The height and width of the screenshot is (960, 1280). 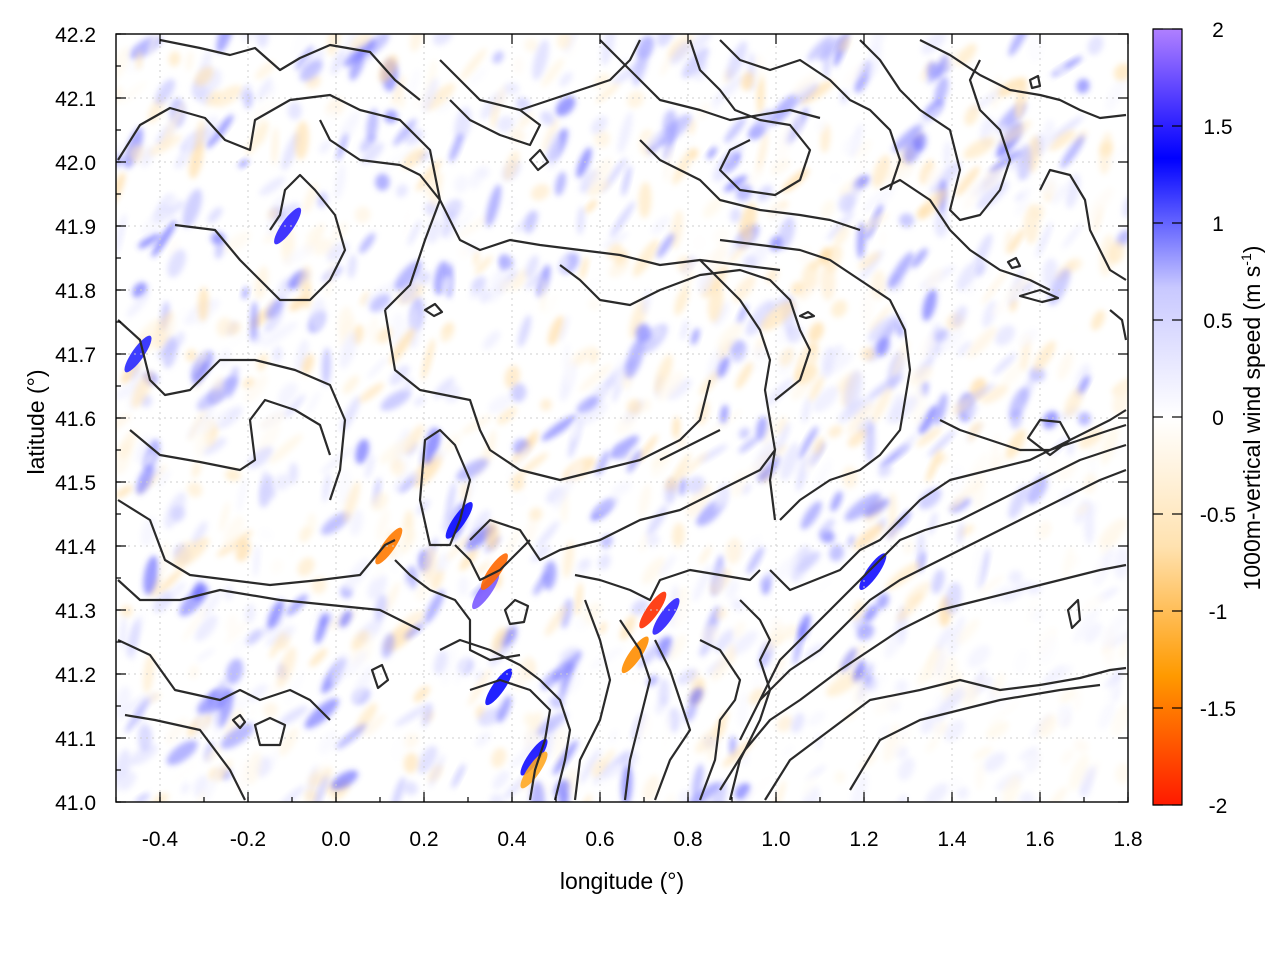 I want to click on colorbar-title: 1000m-vertical wind speed (m s-1), so click(x=1251, y=418).